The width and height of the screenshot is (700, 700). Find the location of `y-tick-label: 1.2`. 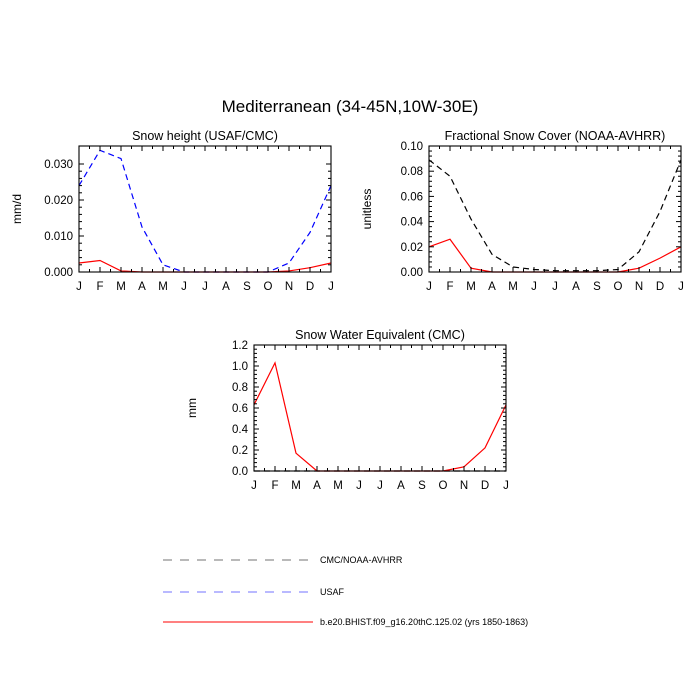

y-tick-label: 1.2 is located at coordinates (240, 346).